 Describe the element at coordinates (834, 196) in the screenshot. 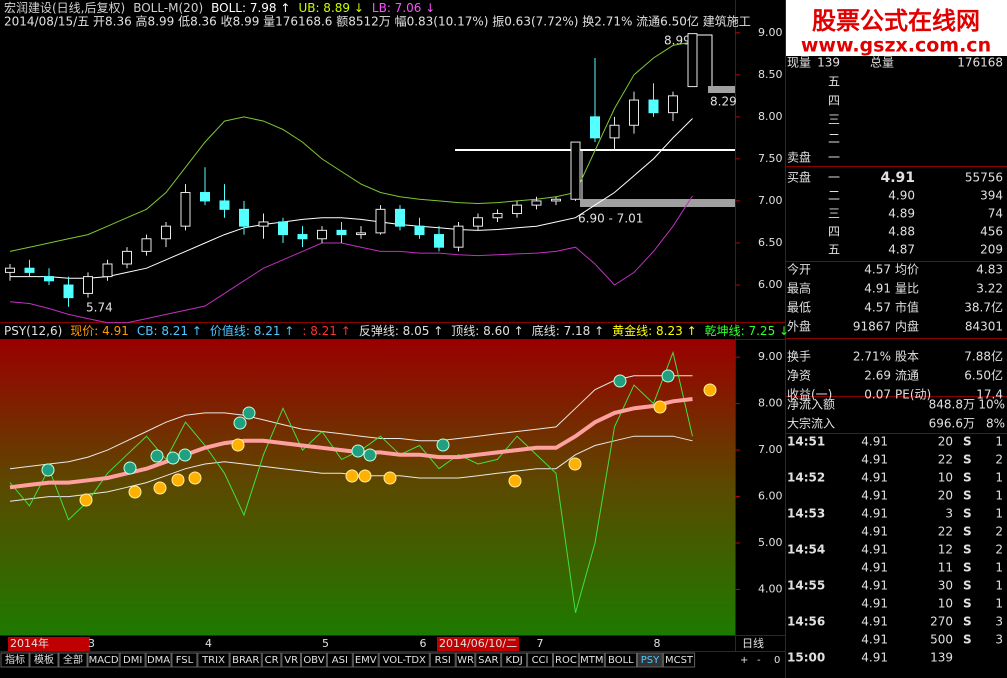

I see `quote-text: 二` at that location.